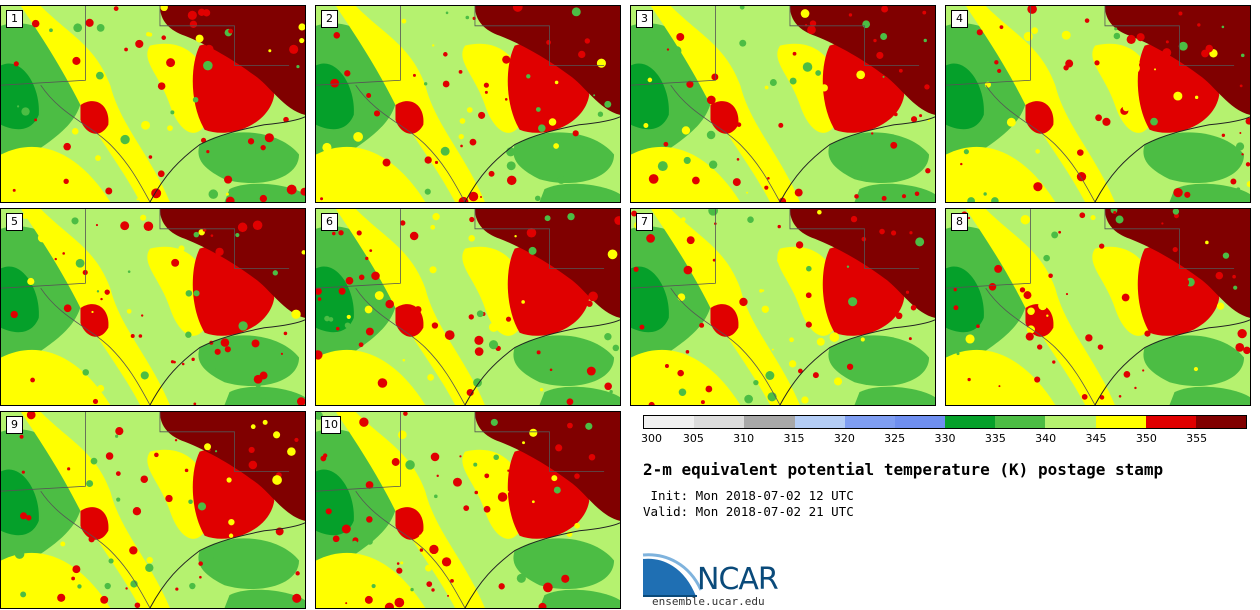 This screenshot has width=1260, height=610. I want to click on panel-label: 1, so click(14, 19).